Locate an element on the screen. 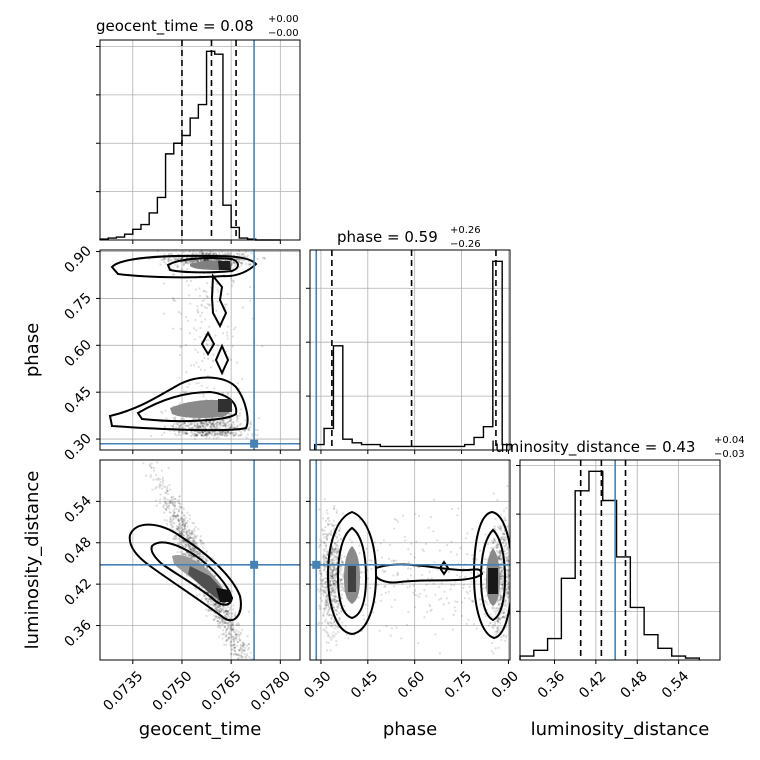 This screenshot has width=760, height=760. tick-label-y: 0.54 is located at coordinates (77, 509).